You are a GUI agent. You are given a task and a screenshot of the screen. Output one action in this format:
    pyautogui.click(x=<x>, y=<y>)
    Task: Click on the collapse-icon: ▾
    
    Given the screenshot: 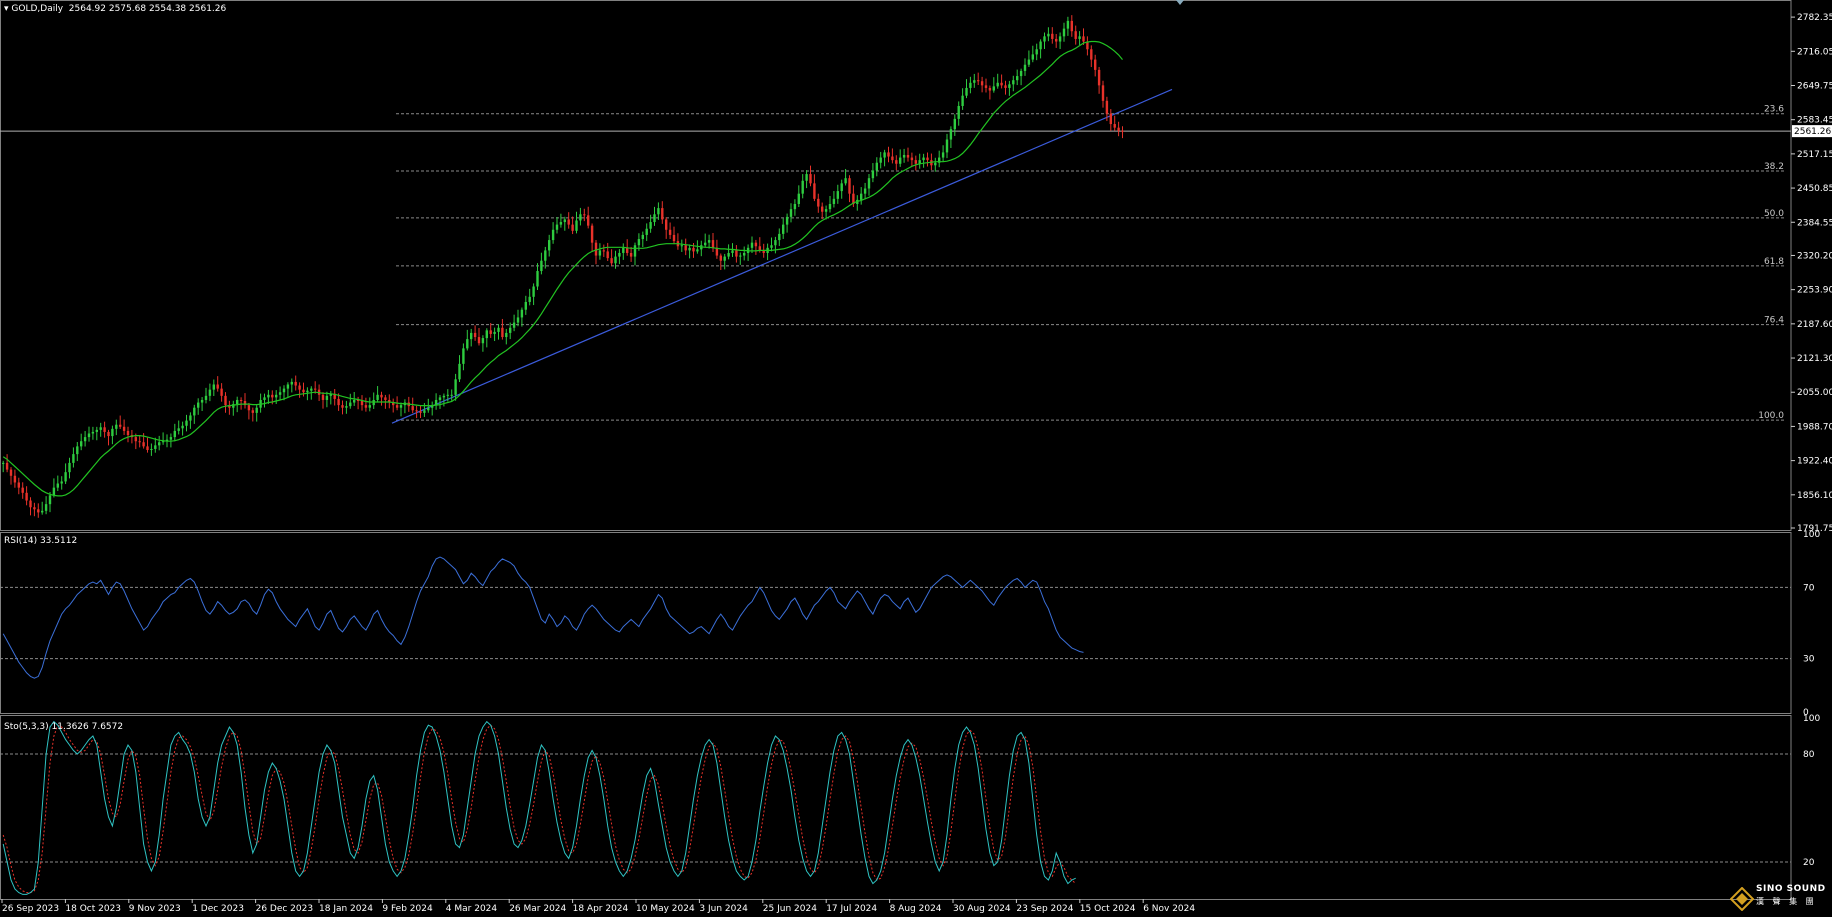 What is the action you would take?
    pyautogui.click(x=6, y=9)
    